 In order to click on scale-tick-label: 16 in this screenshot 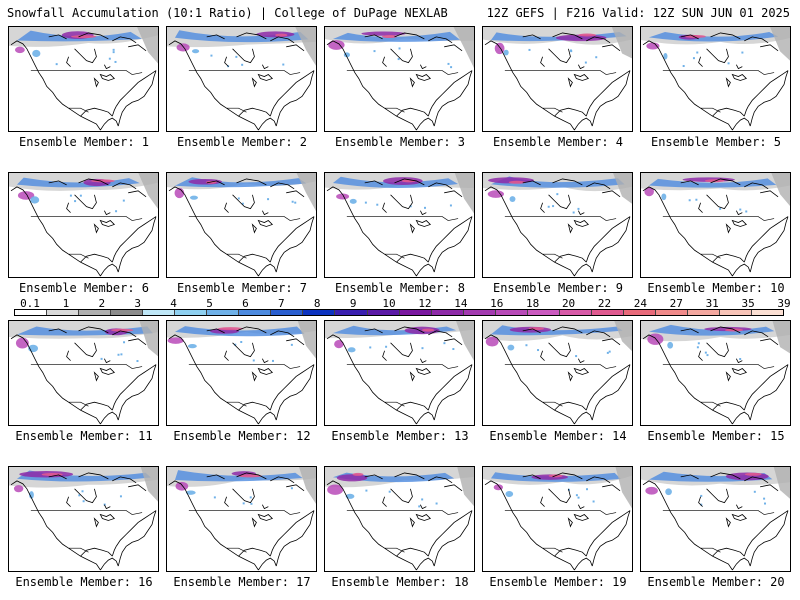, I will do `click(497, 303)`.